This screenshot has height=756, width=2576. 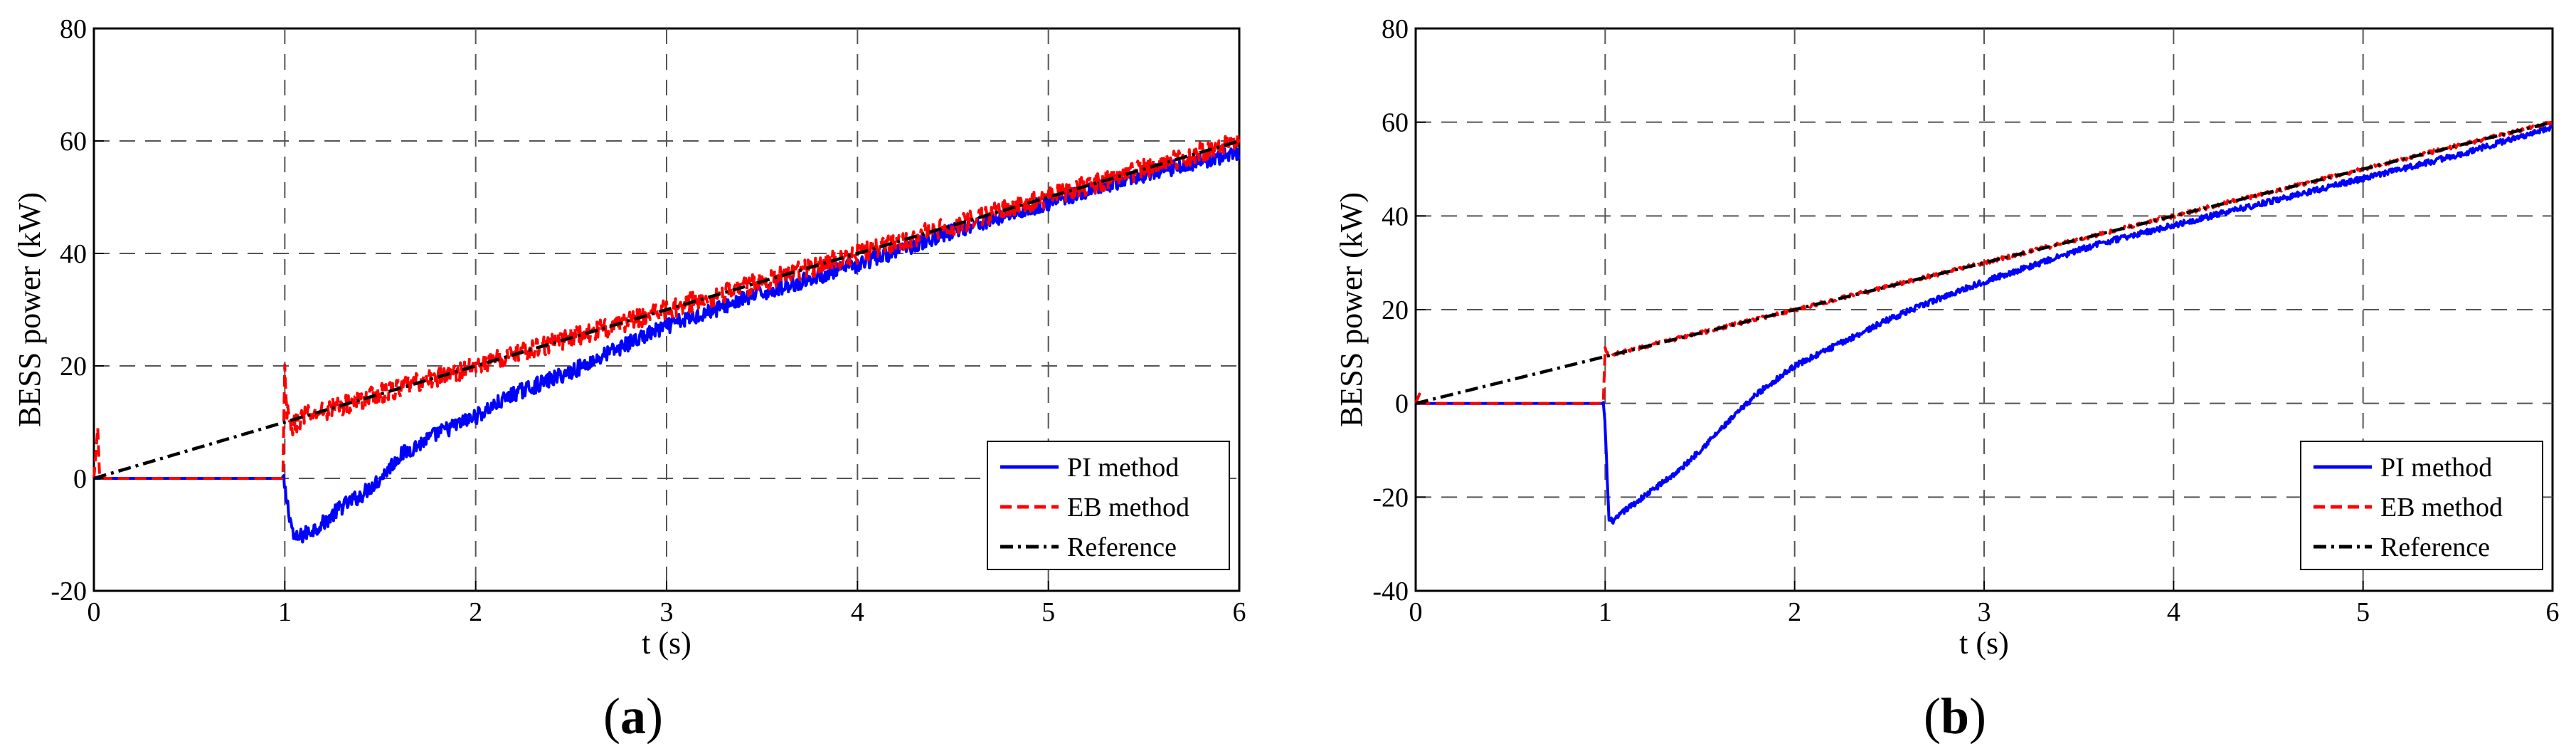 I want to click on legend-label-ref-b: Reference, so click(x=2435, y=547).